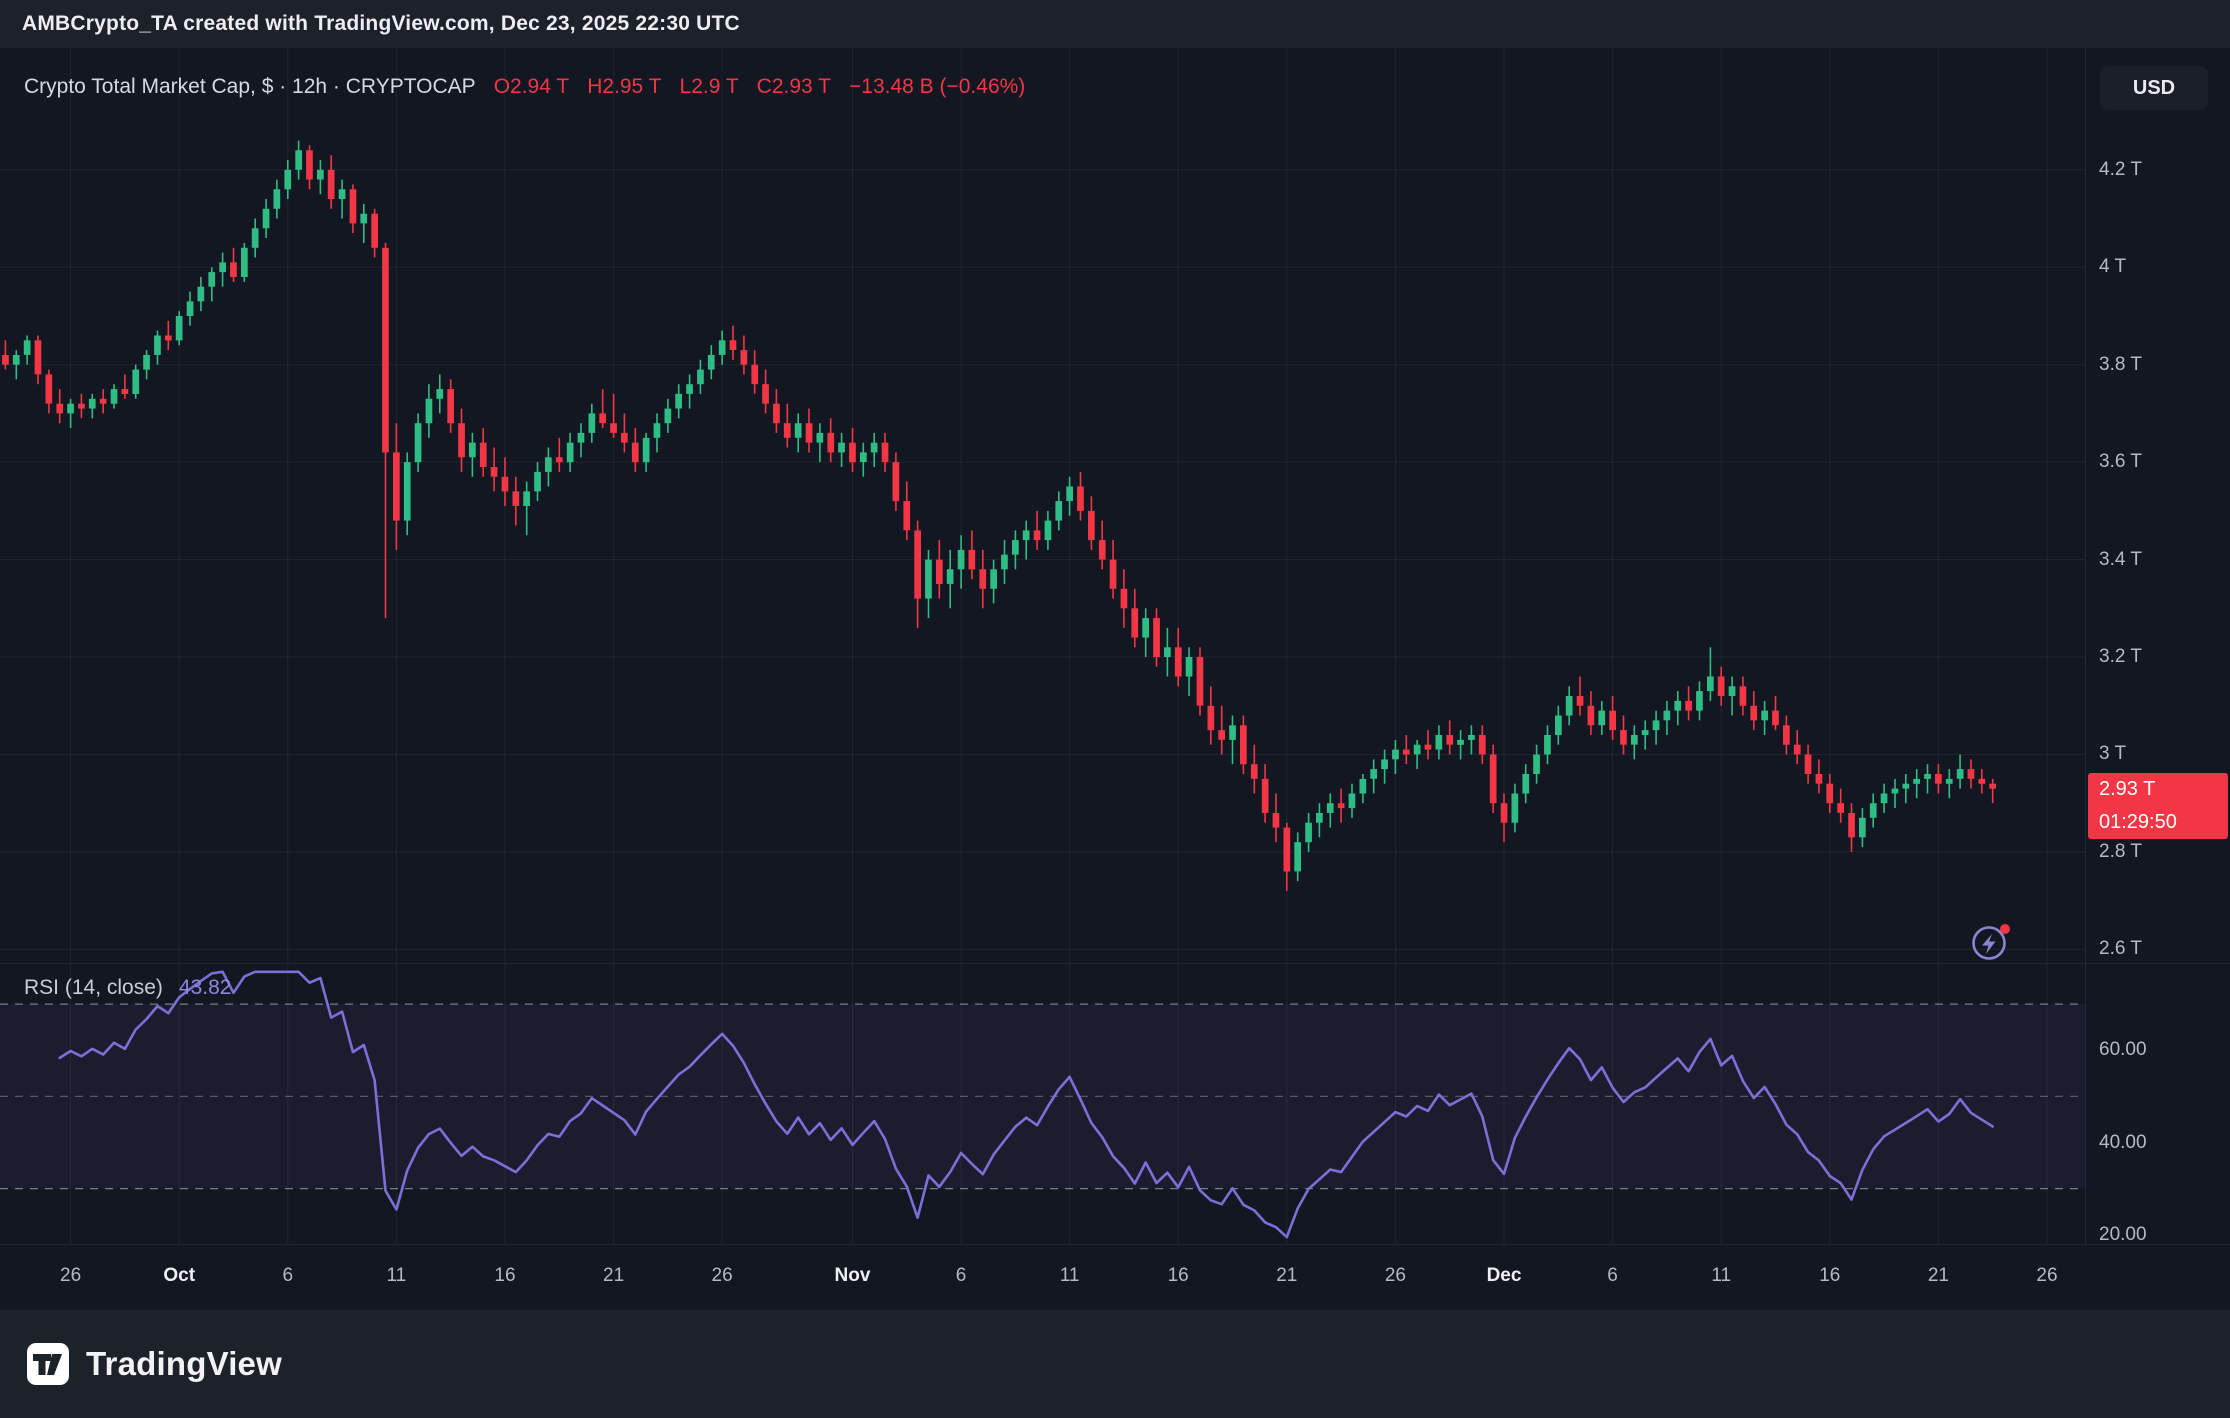  I want to click on ohlc-close: C2.93 T, so click(793, 86).